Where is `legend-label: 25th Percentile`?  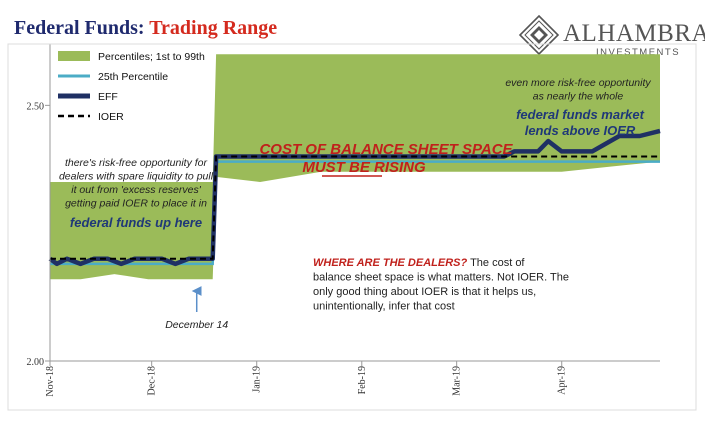
legend-label: 25th Percentile is located at coordinates (133, 77).